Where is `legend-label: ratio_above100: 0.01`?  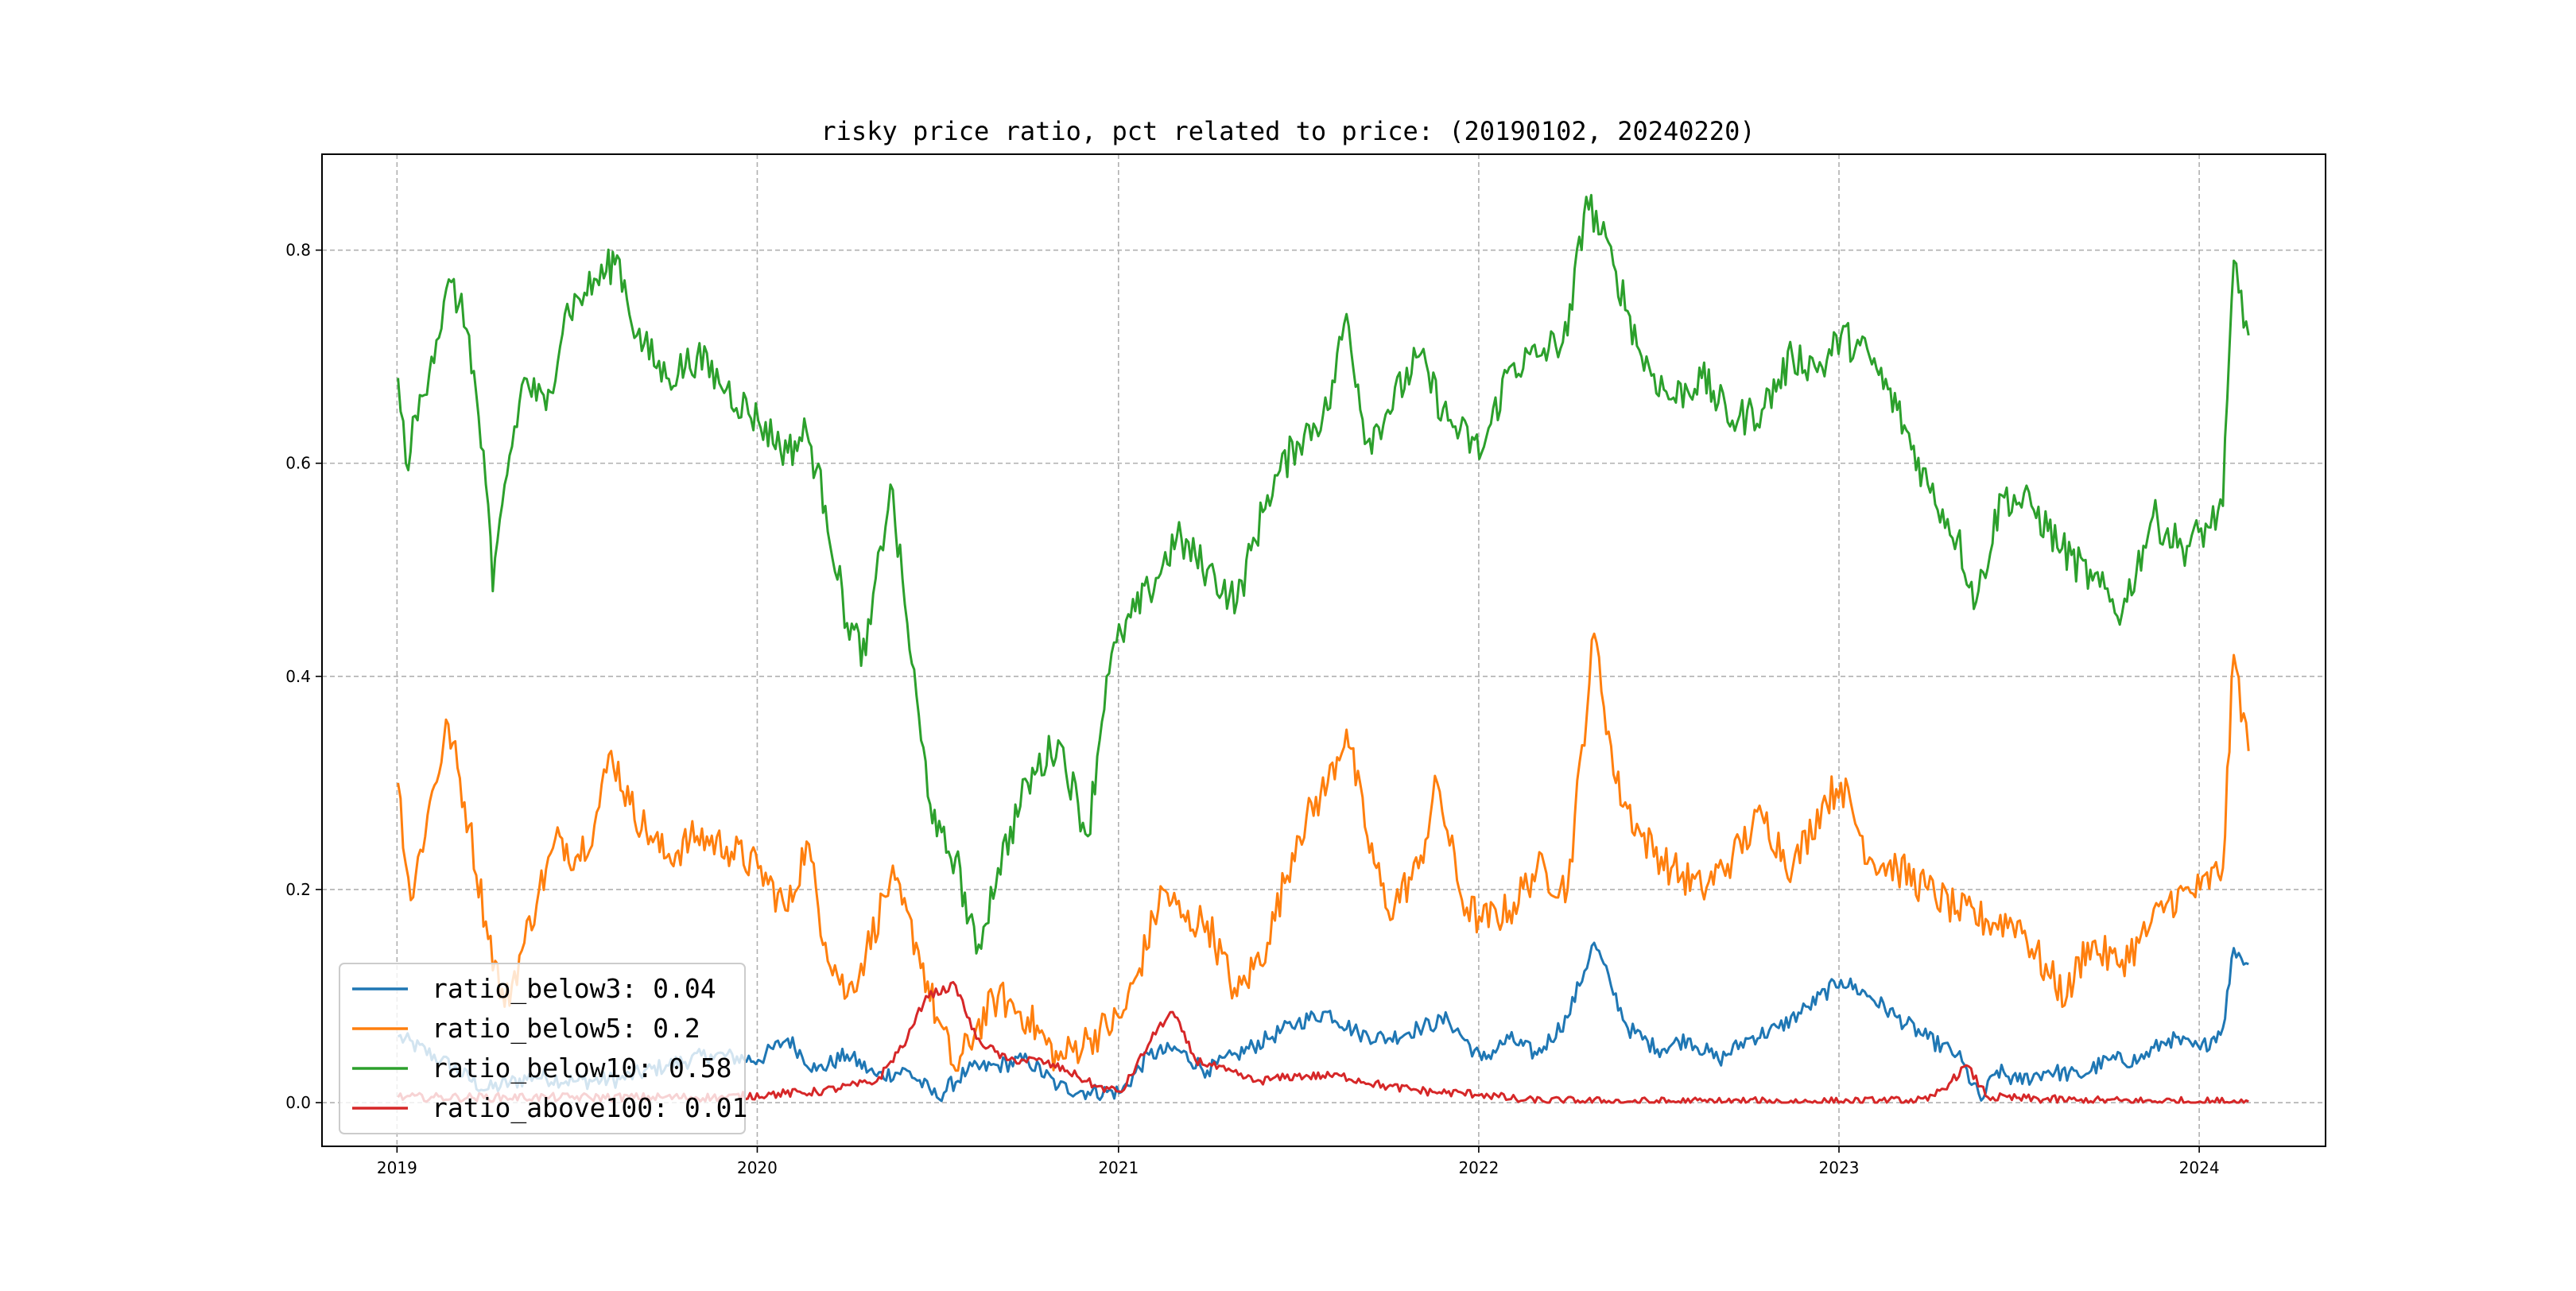 legend-label: ratio_above100: 0.01 is located at coordinates (589, 1108).